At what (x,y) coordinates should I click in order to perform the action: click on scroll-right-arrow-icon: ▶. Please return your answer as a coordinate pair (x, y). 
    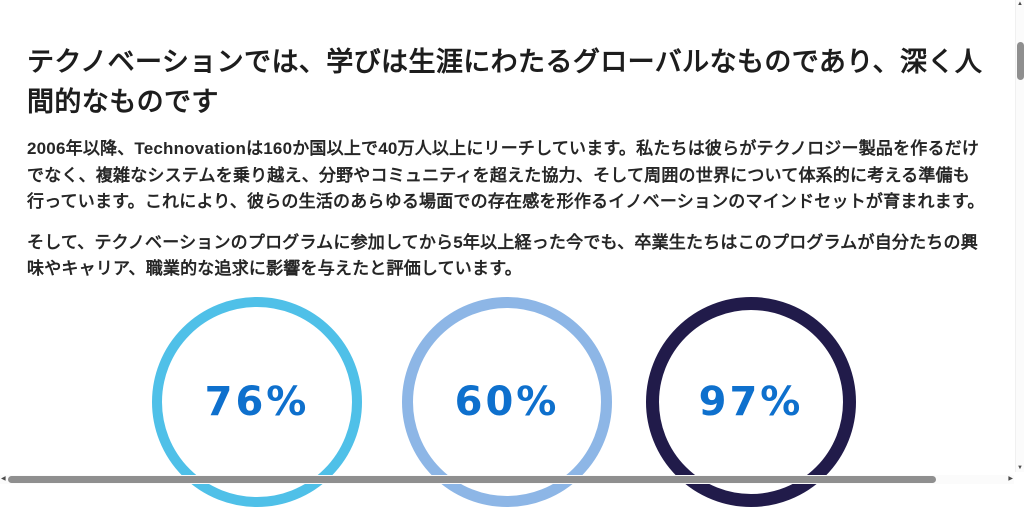
    Looking at the image, I should click on (1010, 479).